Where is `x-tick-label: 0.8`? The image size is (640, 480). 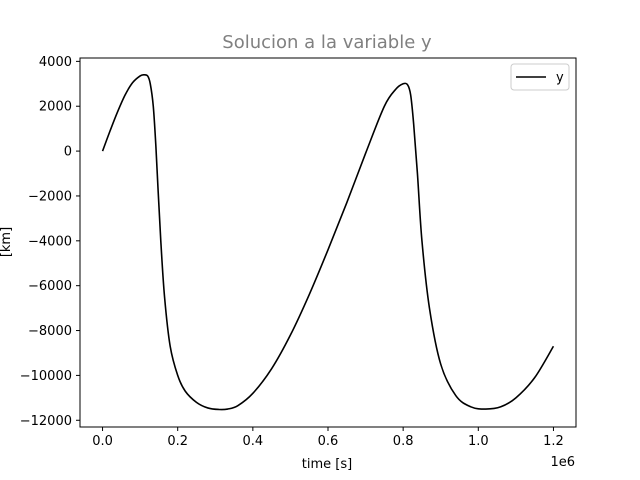 x-tick-label: 0.8 is located at coordinates (403, 441).